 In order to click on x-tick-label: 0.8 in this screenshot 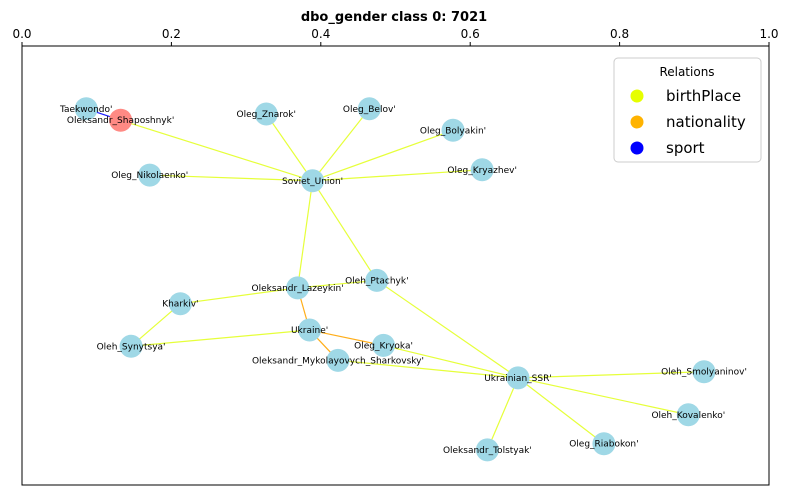, I will do `click(619, 34)`.